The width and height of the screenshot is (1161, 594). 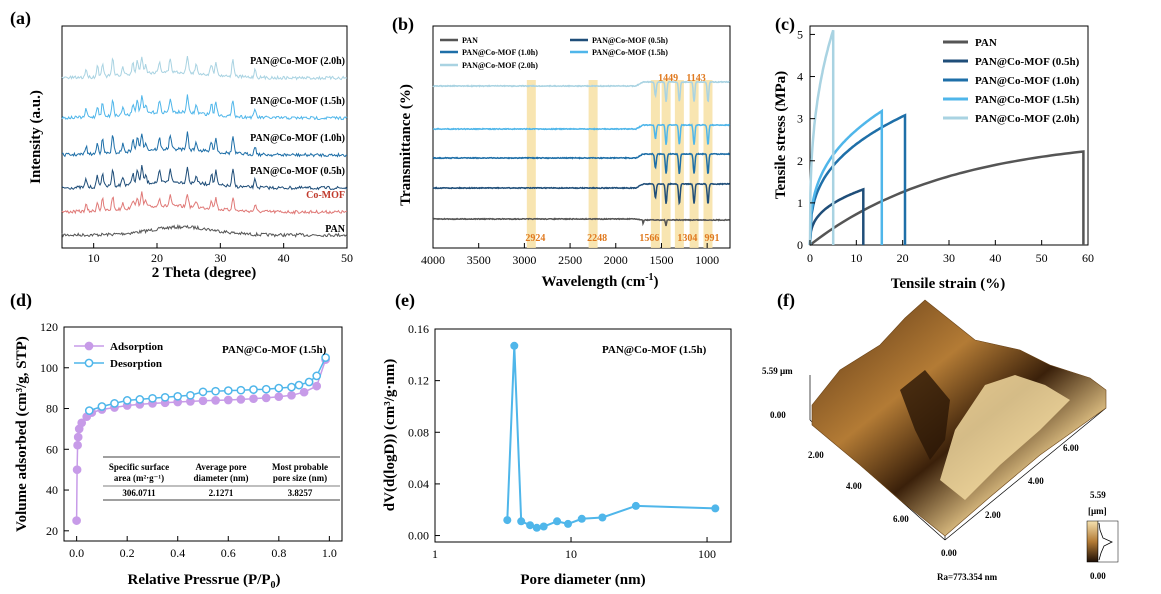 I want to click on panel-d-title: PAN@Co-MOF (1.5h), so click(x=274, y=350).